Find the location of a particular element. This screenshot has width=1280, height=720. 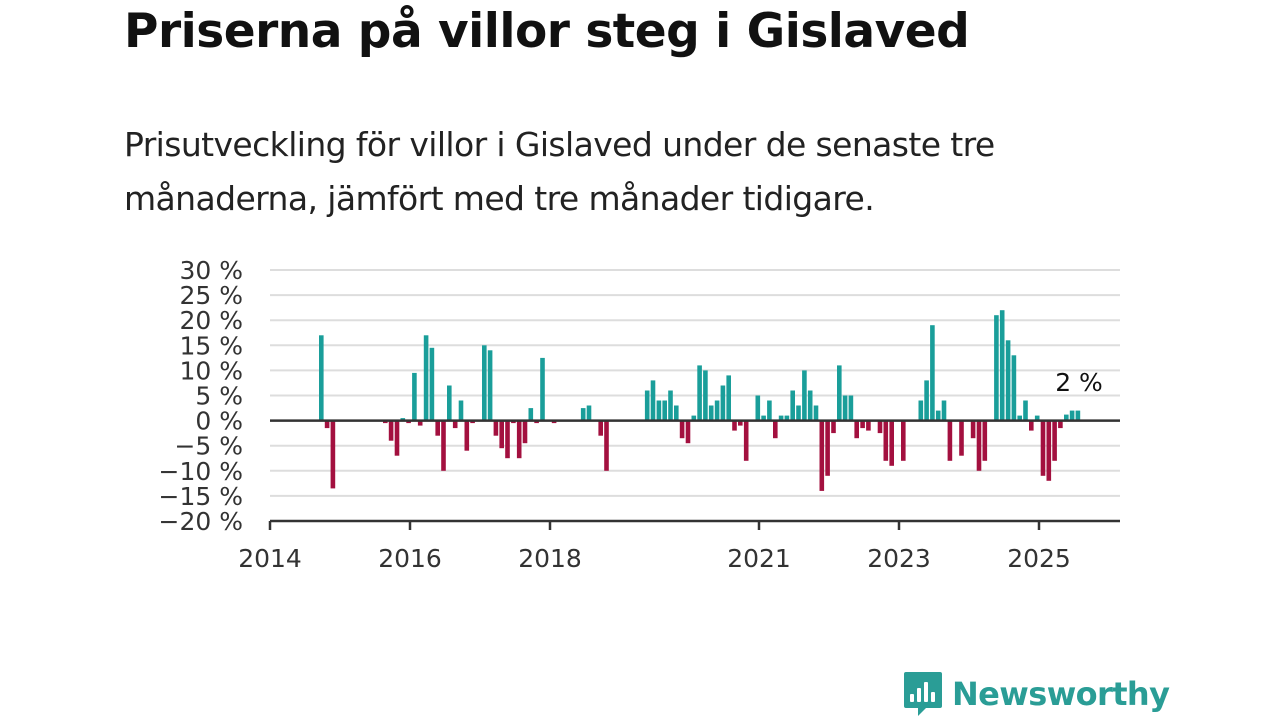

brand-logo: Newsworthy is located at coordinates (1036, 694).